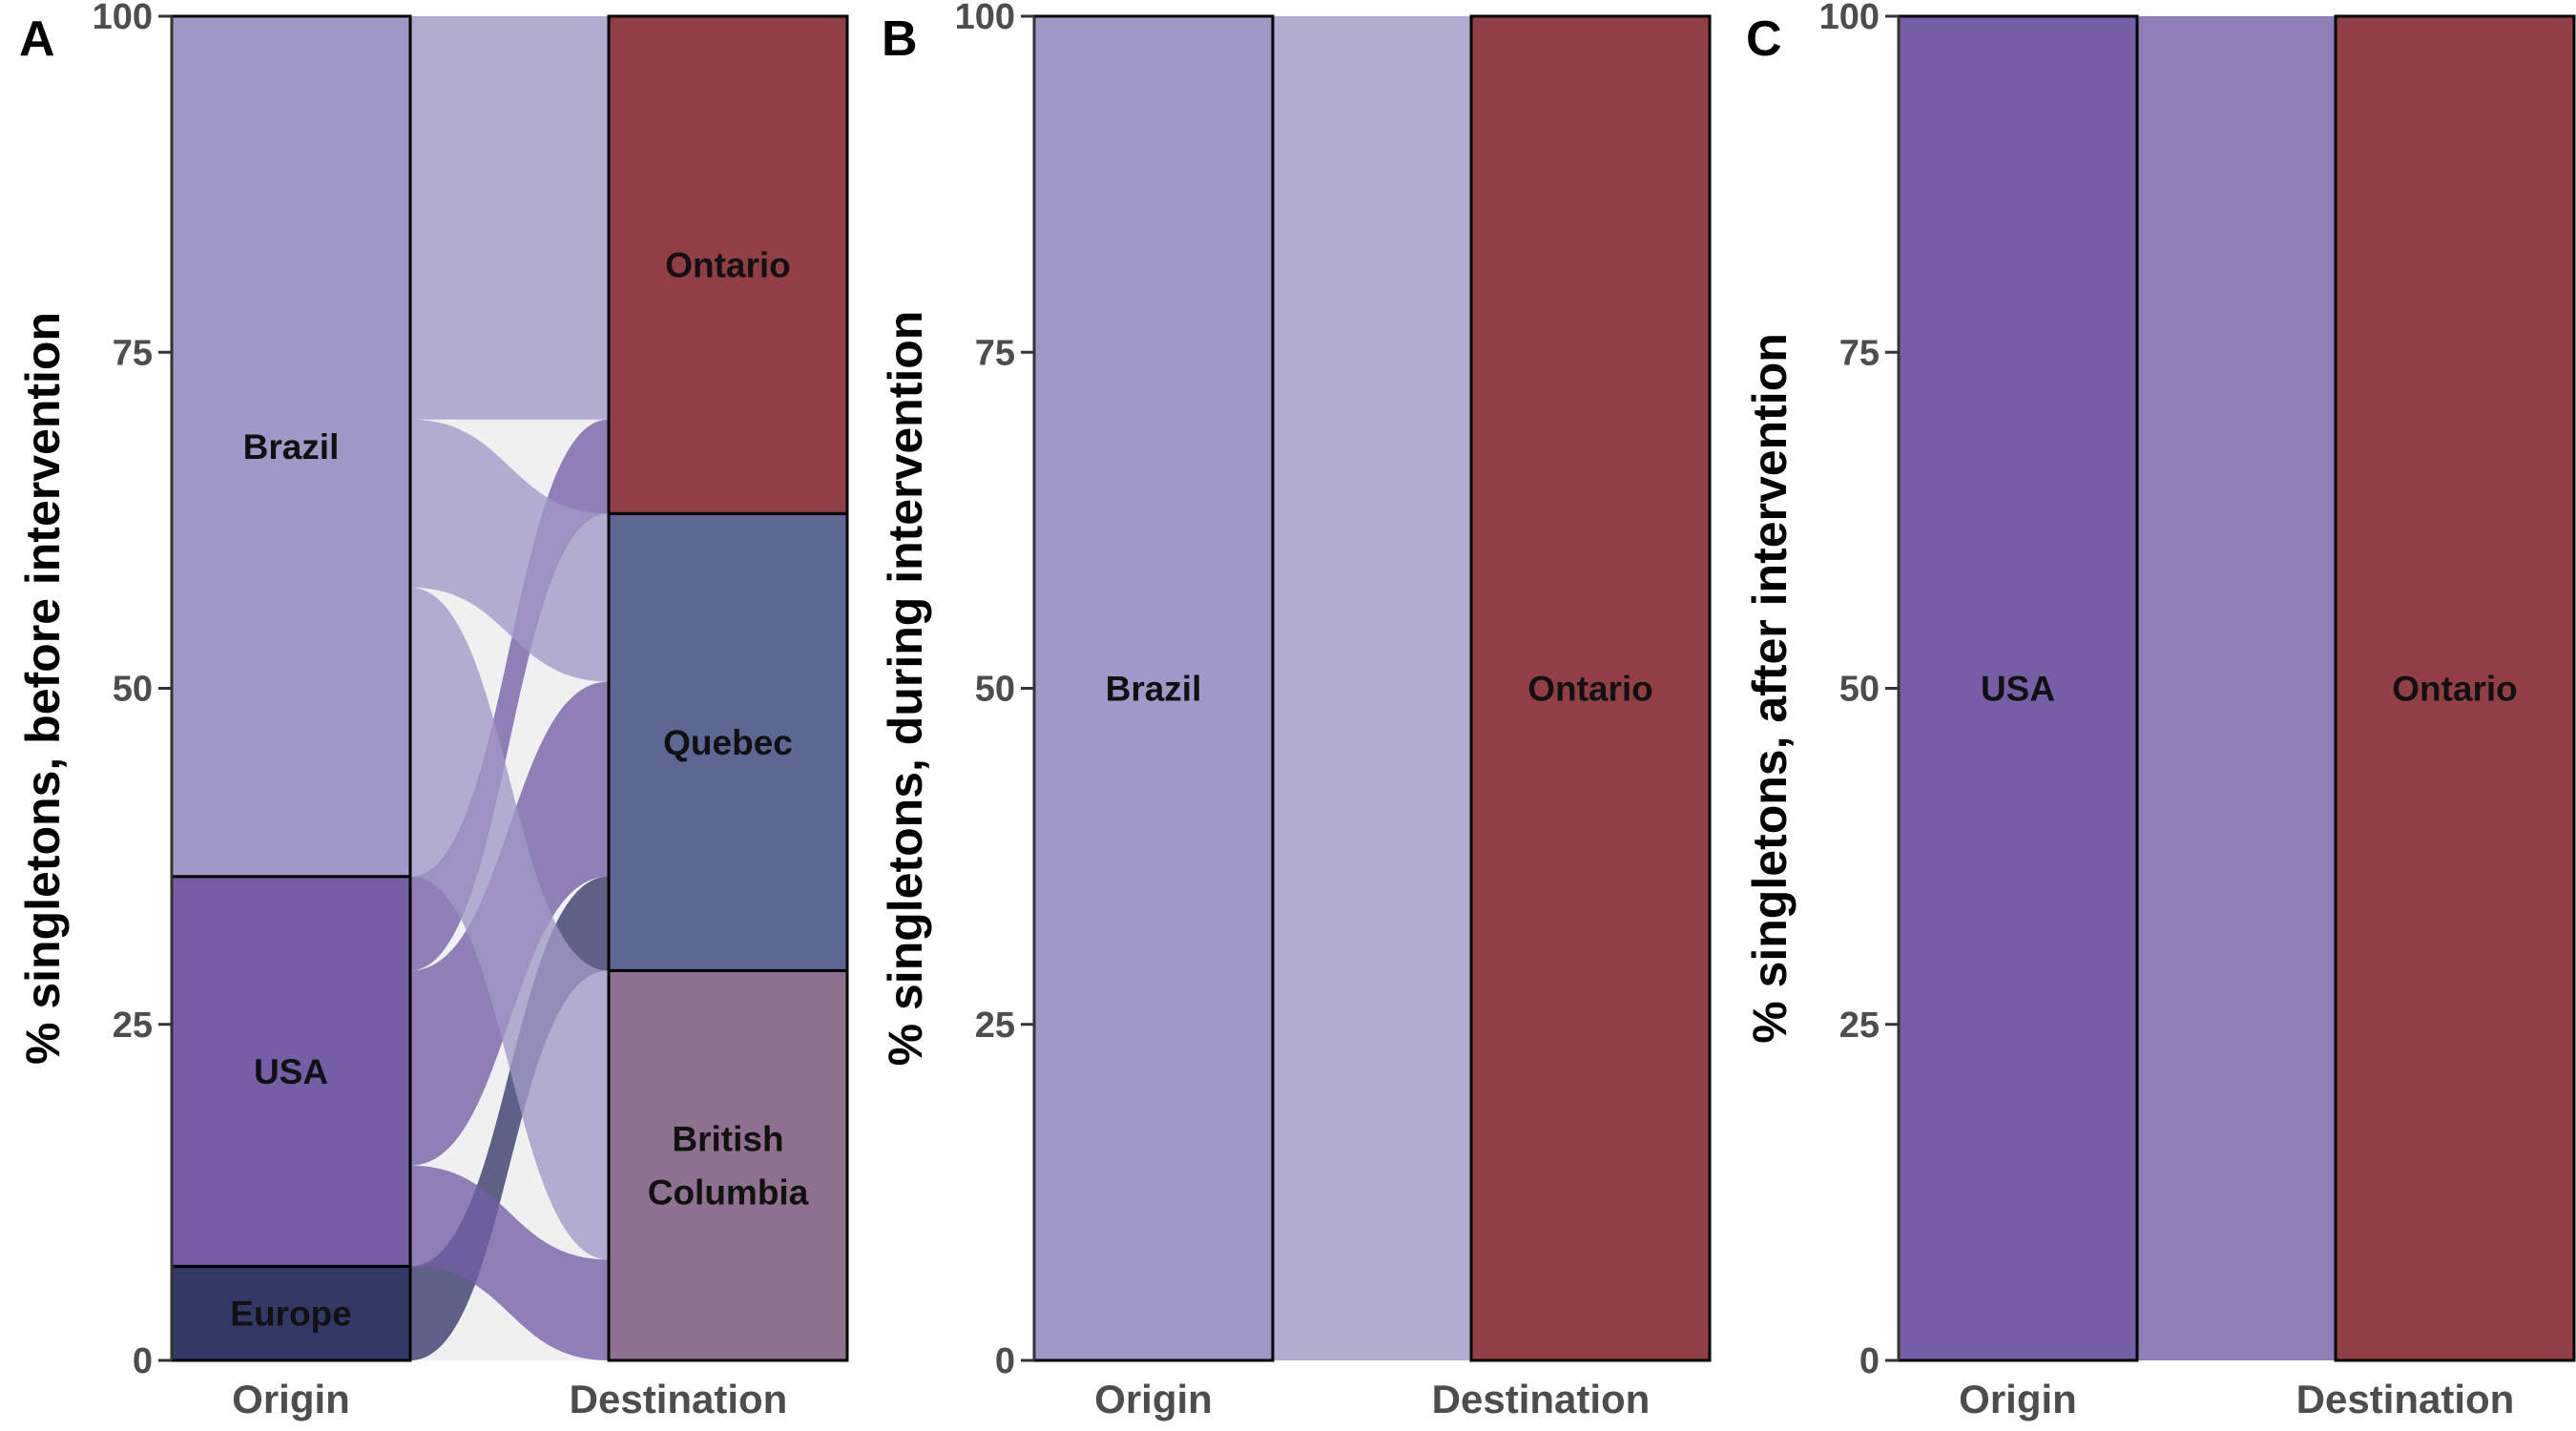  I want to click on destination-stratum-quebec, so click(728, 741).